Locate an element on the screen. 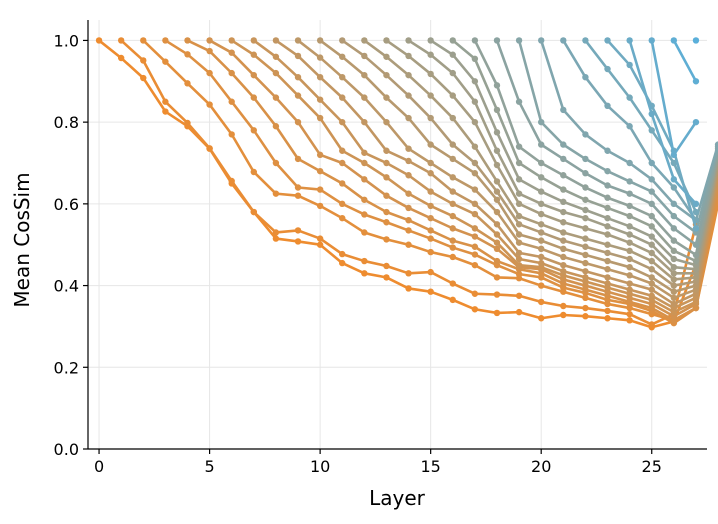  y-tick-label: 0.6 is located at coordinates (66, 204).